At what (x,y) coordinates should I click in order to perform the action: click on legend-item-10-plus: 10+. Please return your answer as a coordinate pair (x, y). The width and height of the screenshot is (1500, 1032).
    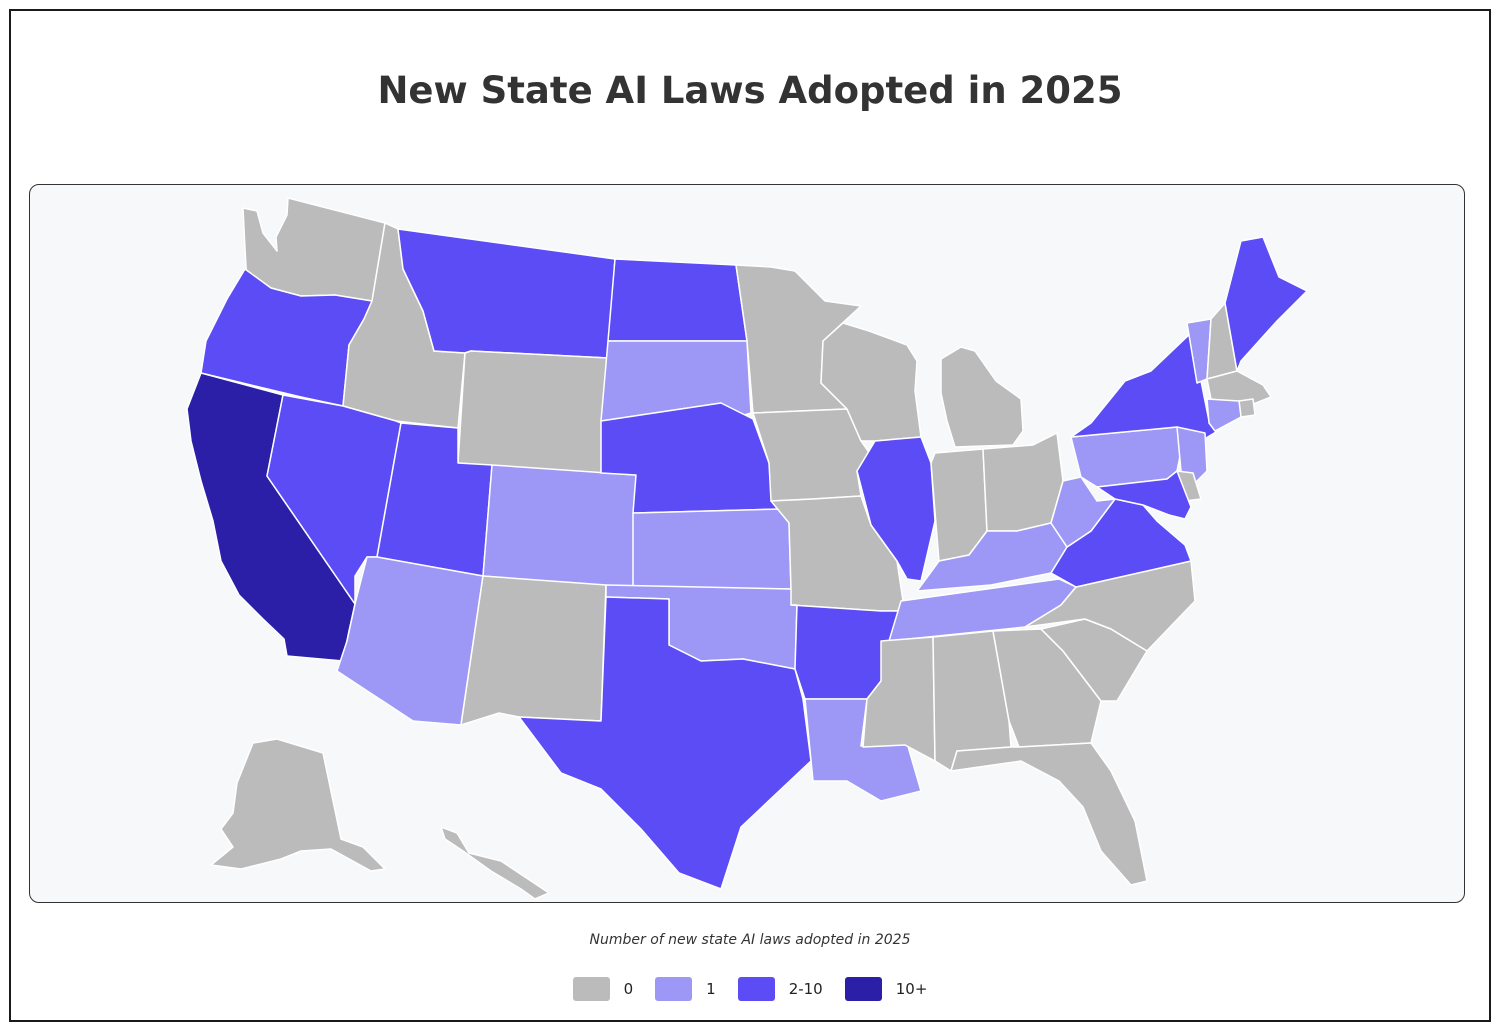
    Looking at the image, I should click on (886, 989).